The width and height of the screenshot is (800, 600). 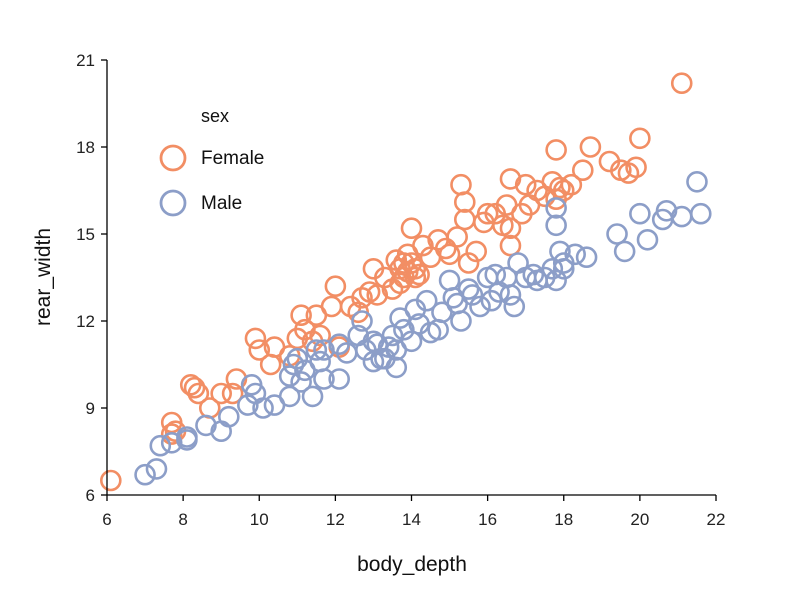 What do you see at coordinates (563, 519) in the screenshot?
I see `x-tick-label: 18` at bounding box center [563, 519].